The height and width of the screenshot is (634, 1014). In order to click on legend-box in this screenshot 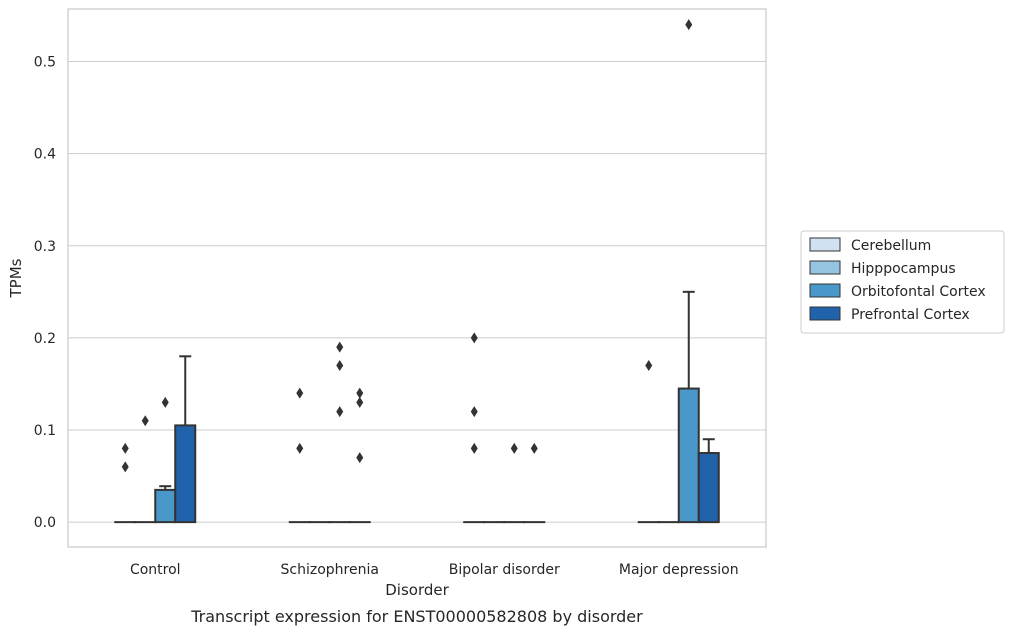, I will do `click(902, 282)`.